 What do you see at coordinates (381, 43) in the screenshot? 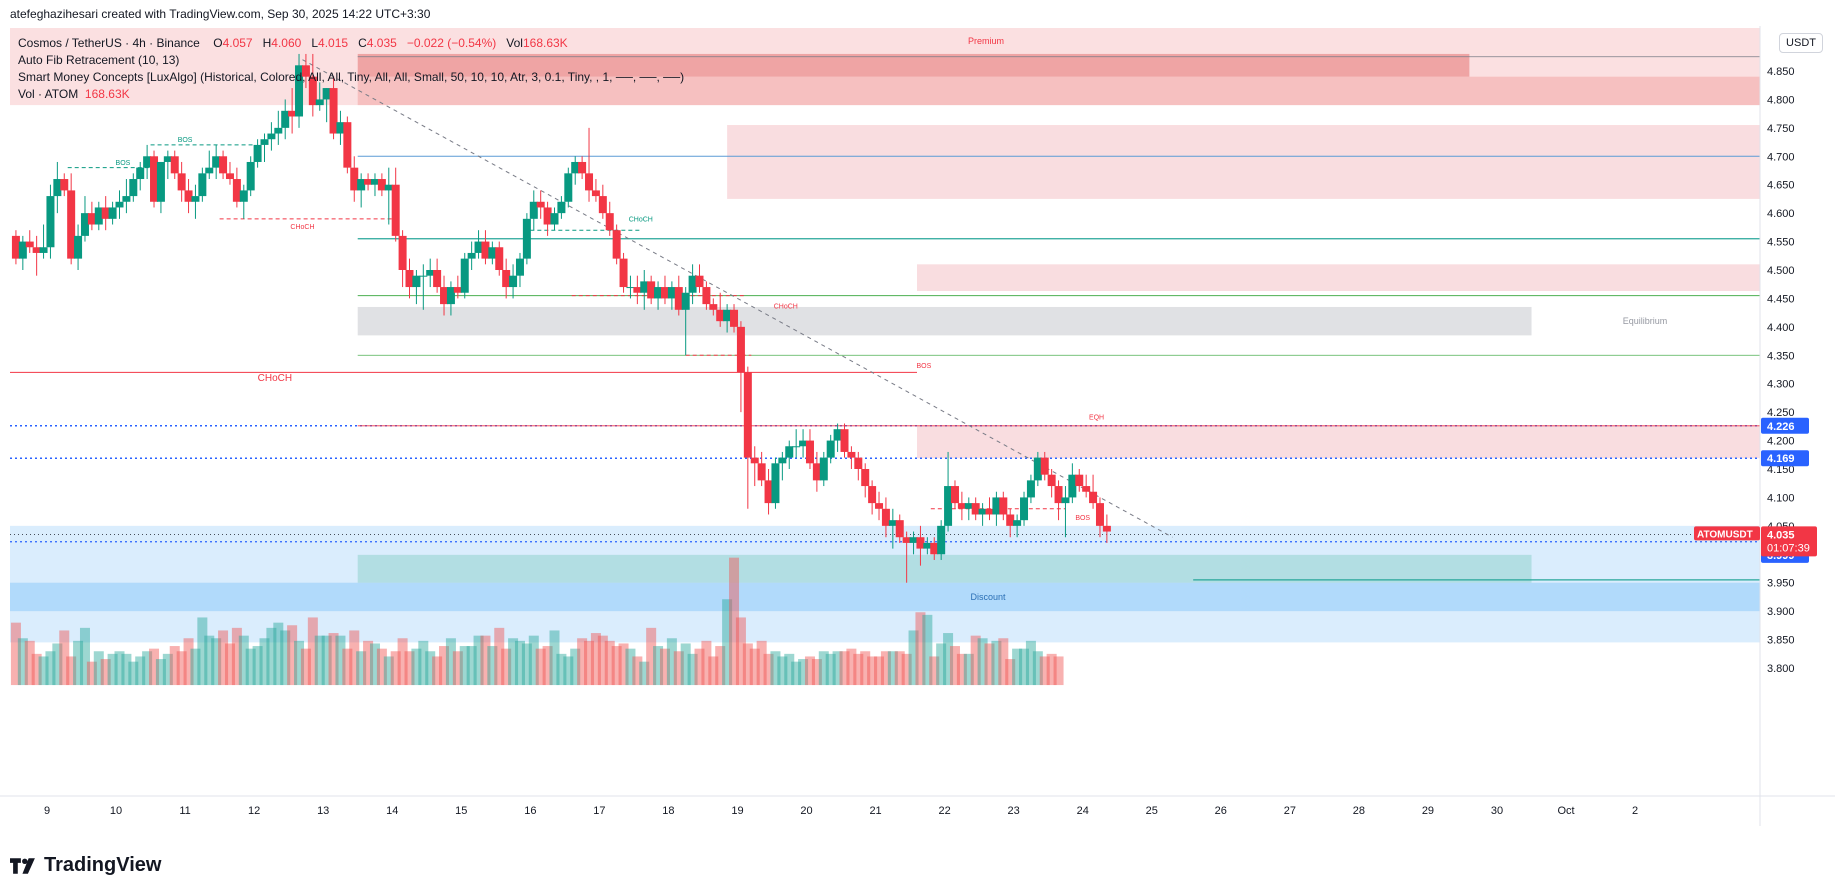
I see `close-value: 4.035` at bounding box center [381, 43].